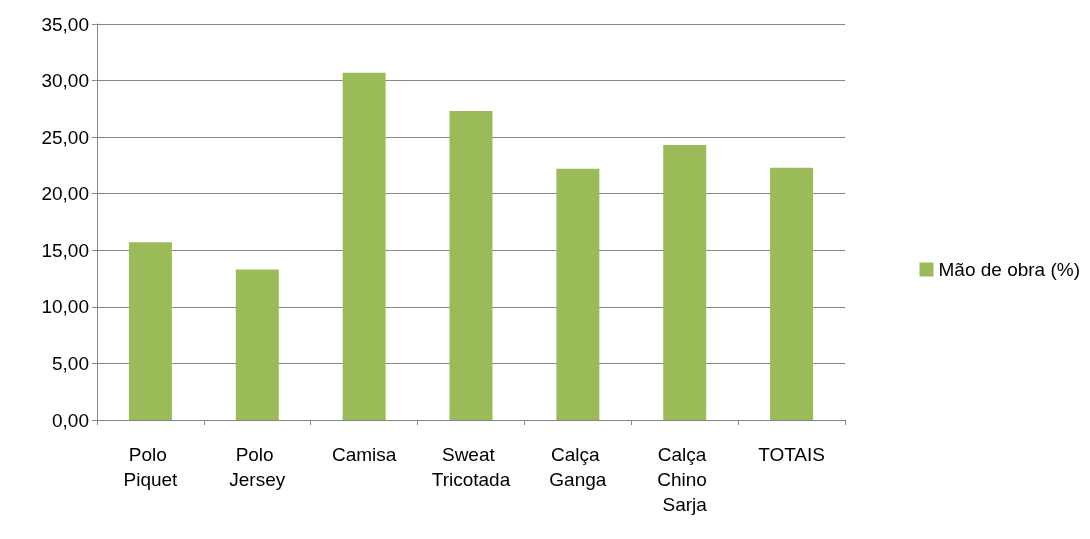  What do you see at coordinates (65, 137) in the screenshot?
I see `y-tick-label: 25,00` at bounding box center [65, 137].